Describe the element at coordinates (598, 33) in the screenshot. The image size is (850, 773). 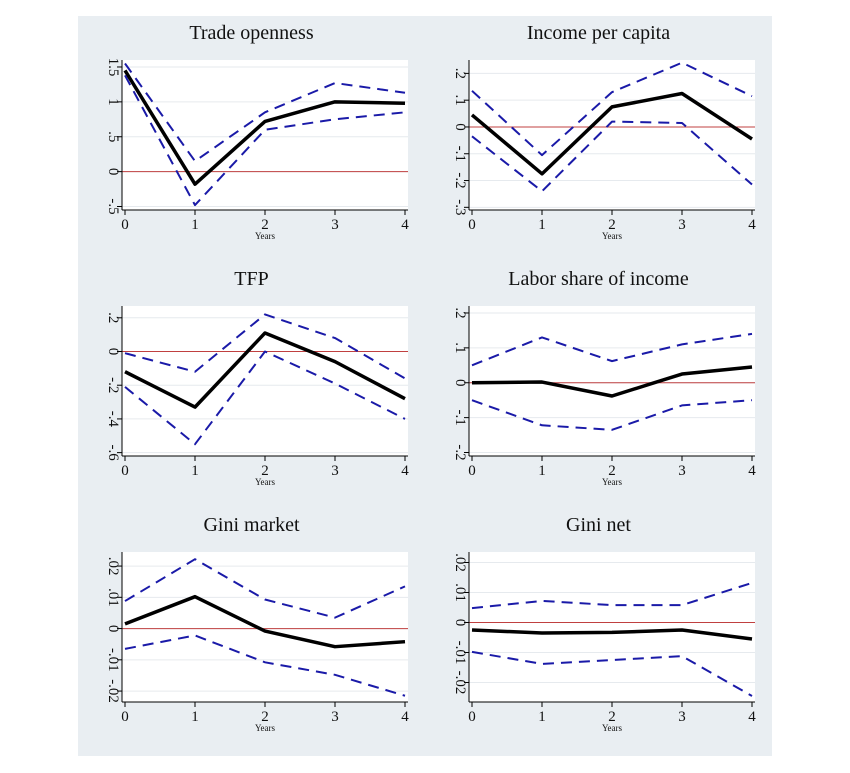
I see `panel-title: Income per capita` at that location.